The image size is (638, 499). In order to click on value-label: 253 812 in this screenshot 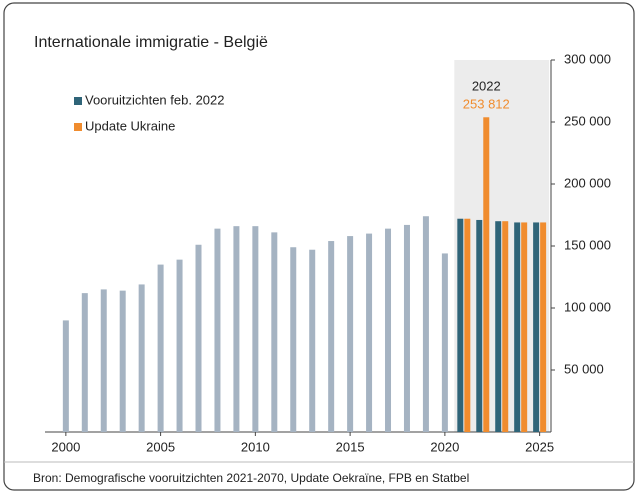, I will do `click(486, 104)`.